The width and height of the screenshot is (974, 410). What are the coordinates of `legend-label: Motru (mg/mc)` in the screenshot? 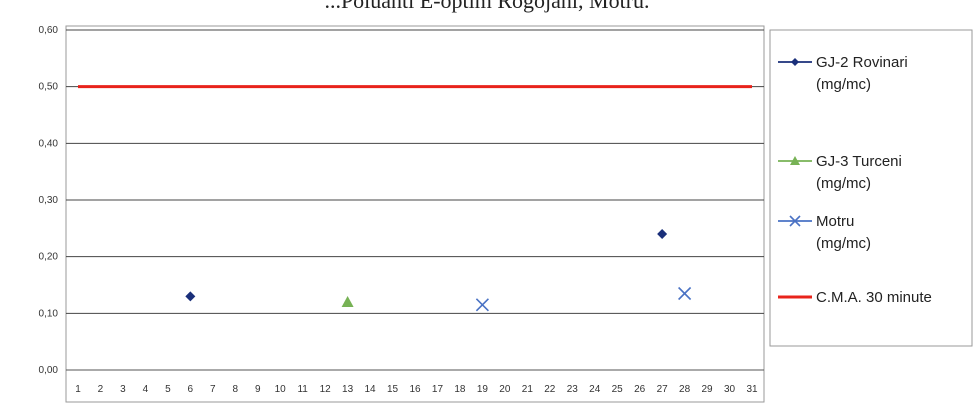 It's located at (843, 232).